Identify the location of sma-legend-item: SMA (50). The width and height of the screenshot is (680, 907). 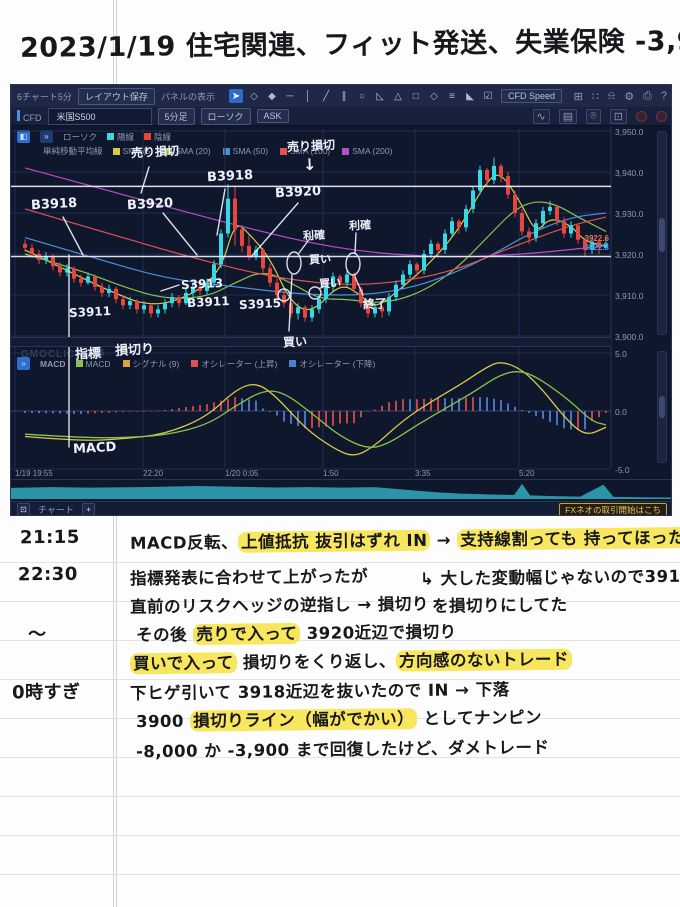
(245, 151).